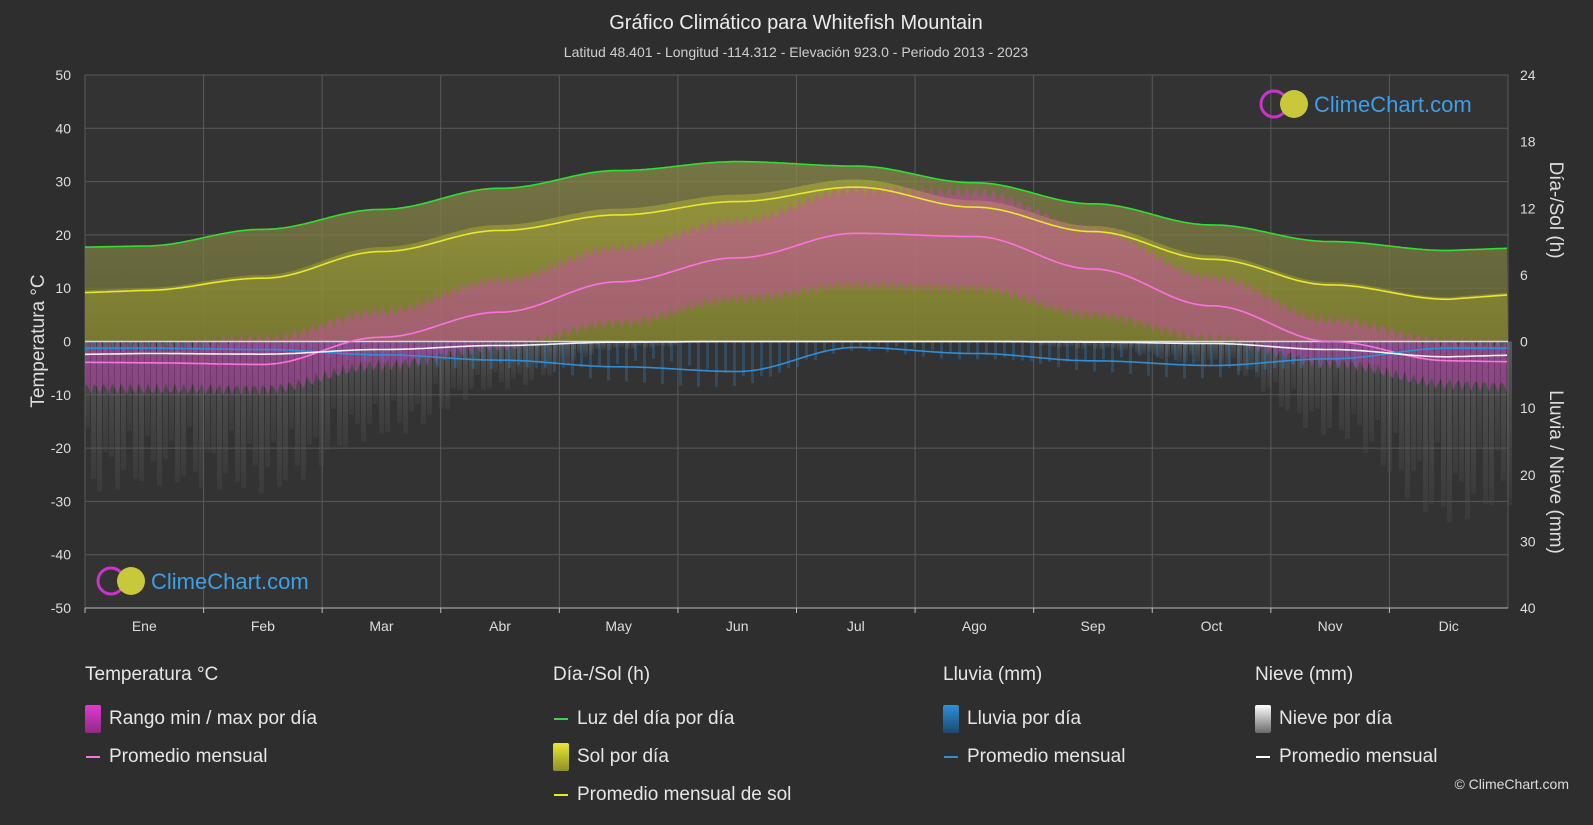 Image resolution: width=1593 pixels, height=825 pixels. I want to click on legend-snow-daily-label: Nieve por día, so click(1336, 718).